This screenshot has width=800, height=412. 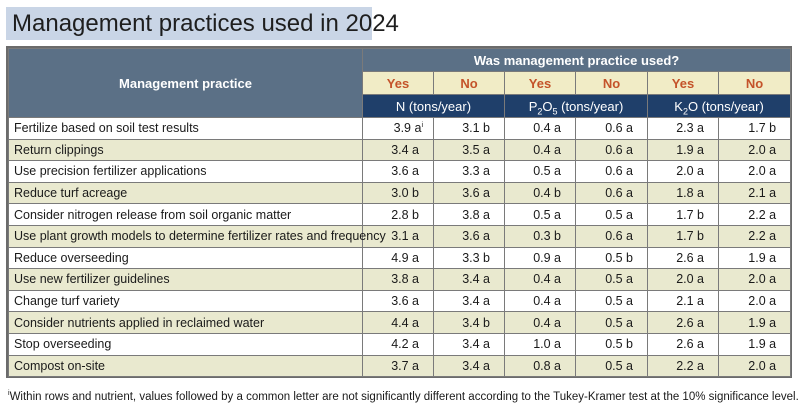 What do you see at coordinates (754, 128) in the screenshot?
I see `value-cell-k-no: 1.7 b` at bounding box center [754, 128].